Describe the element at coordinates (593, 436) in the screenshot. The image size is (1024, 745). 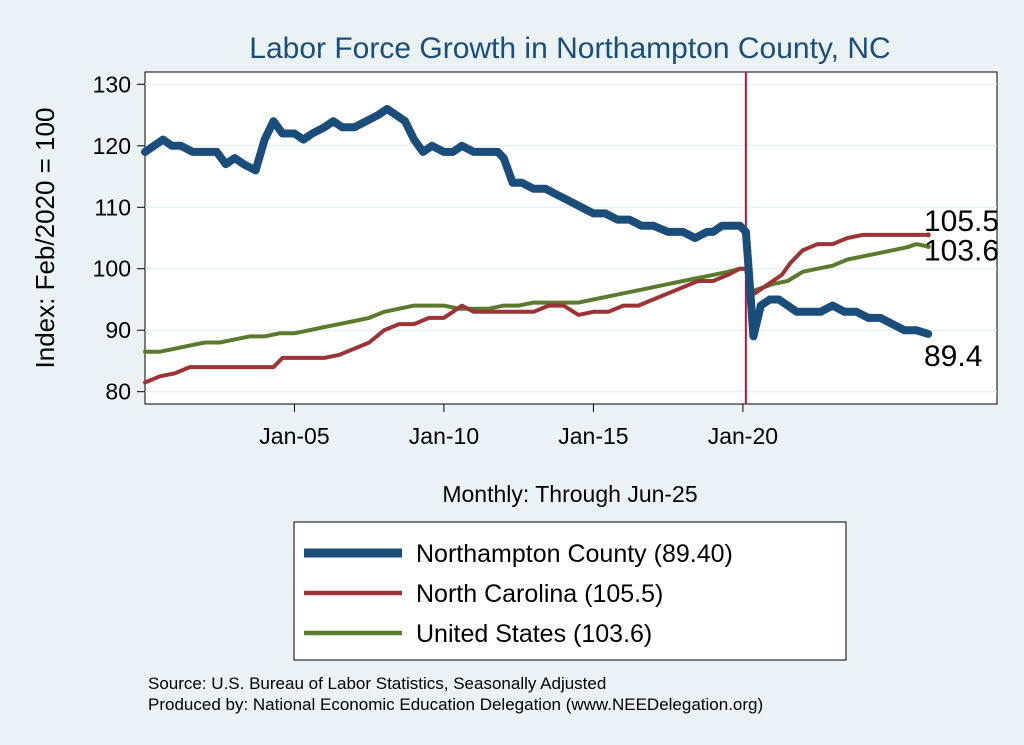
I see `x-tick-label: Jan-15` at that location.